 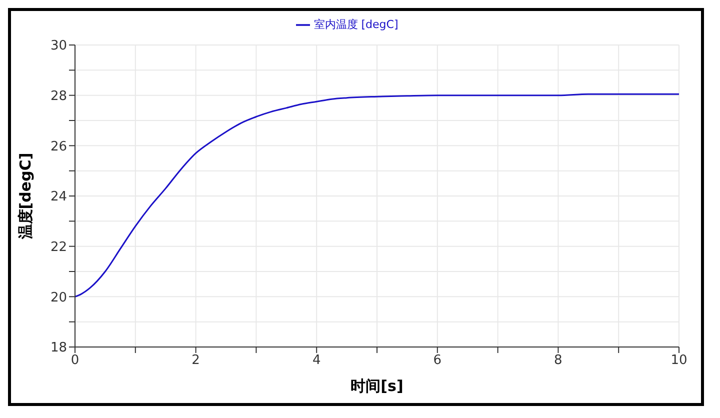 I want to click on x-tick-label: 2, so click(x=196, y=360).